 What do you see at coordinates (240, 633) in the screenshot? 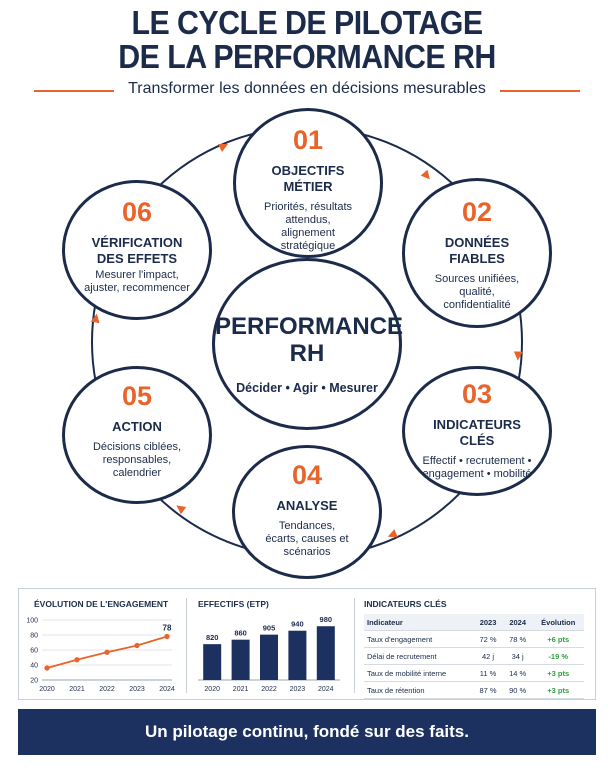
I see `data-label: 860` at bounding box center [240, 633].